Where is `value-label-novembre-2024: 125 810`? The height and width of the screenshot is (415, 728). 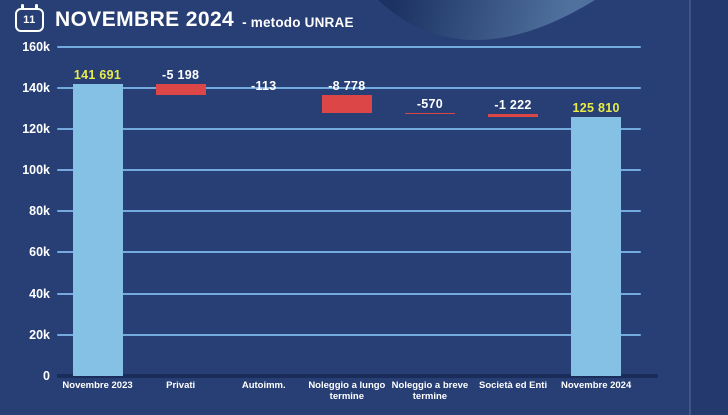 value-label-novembre-2024: 125 810 is located at coordinates (596, 107).